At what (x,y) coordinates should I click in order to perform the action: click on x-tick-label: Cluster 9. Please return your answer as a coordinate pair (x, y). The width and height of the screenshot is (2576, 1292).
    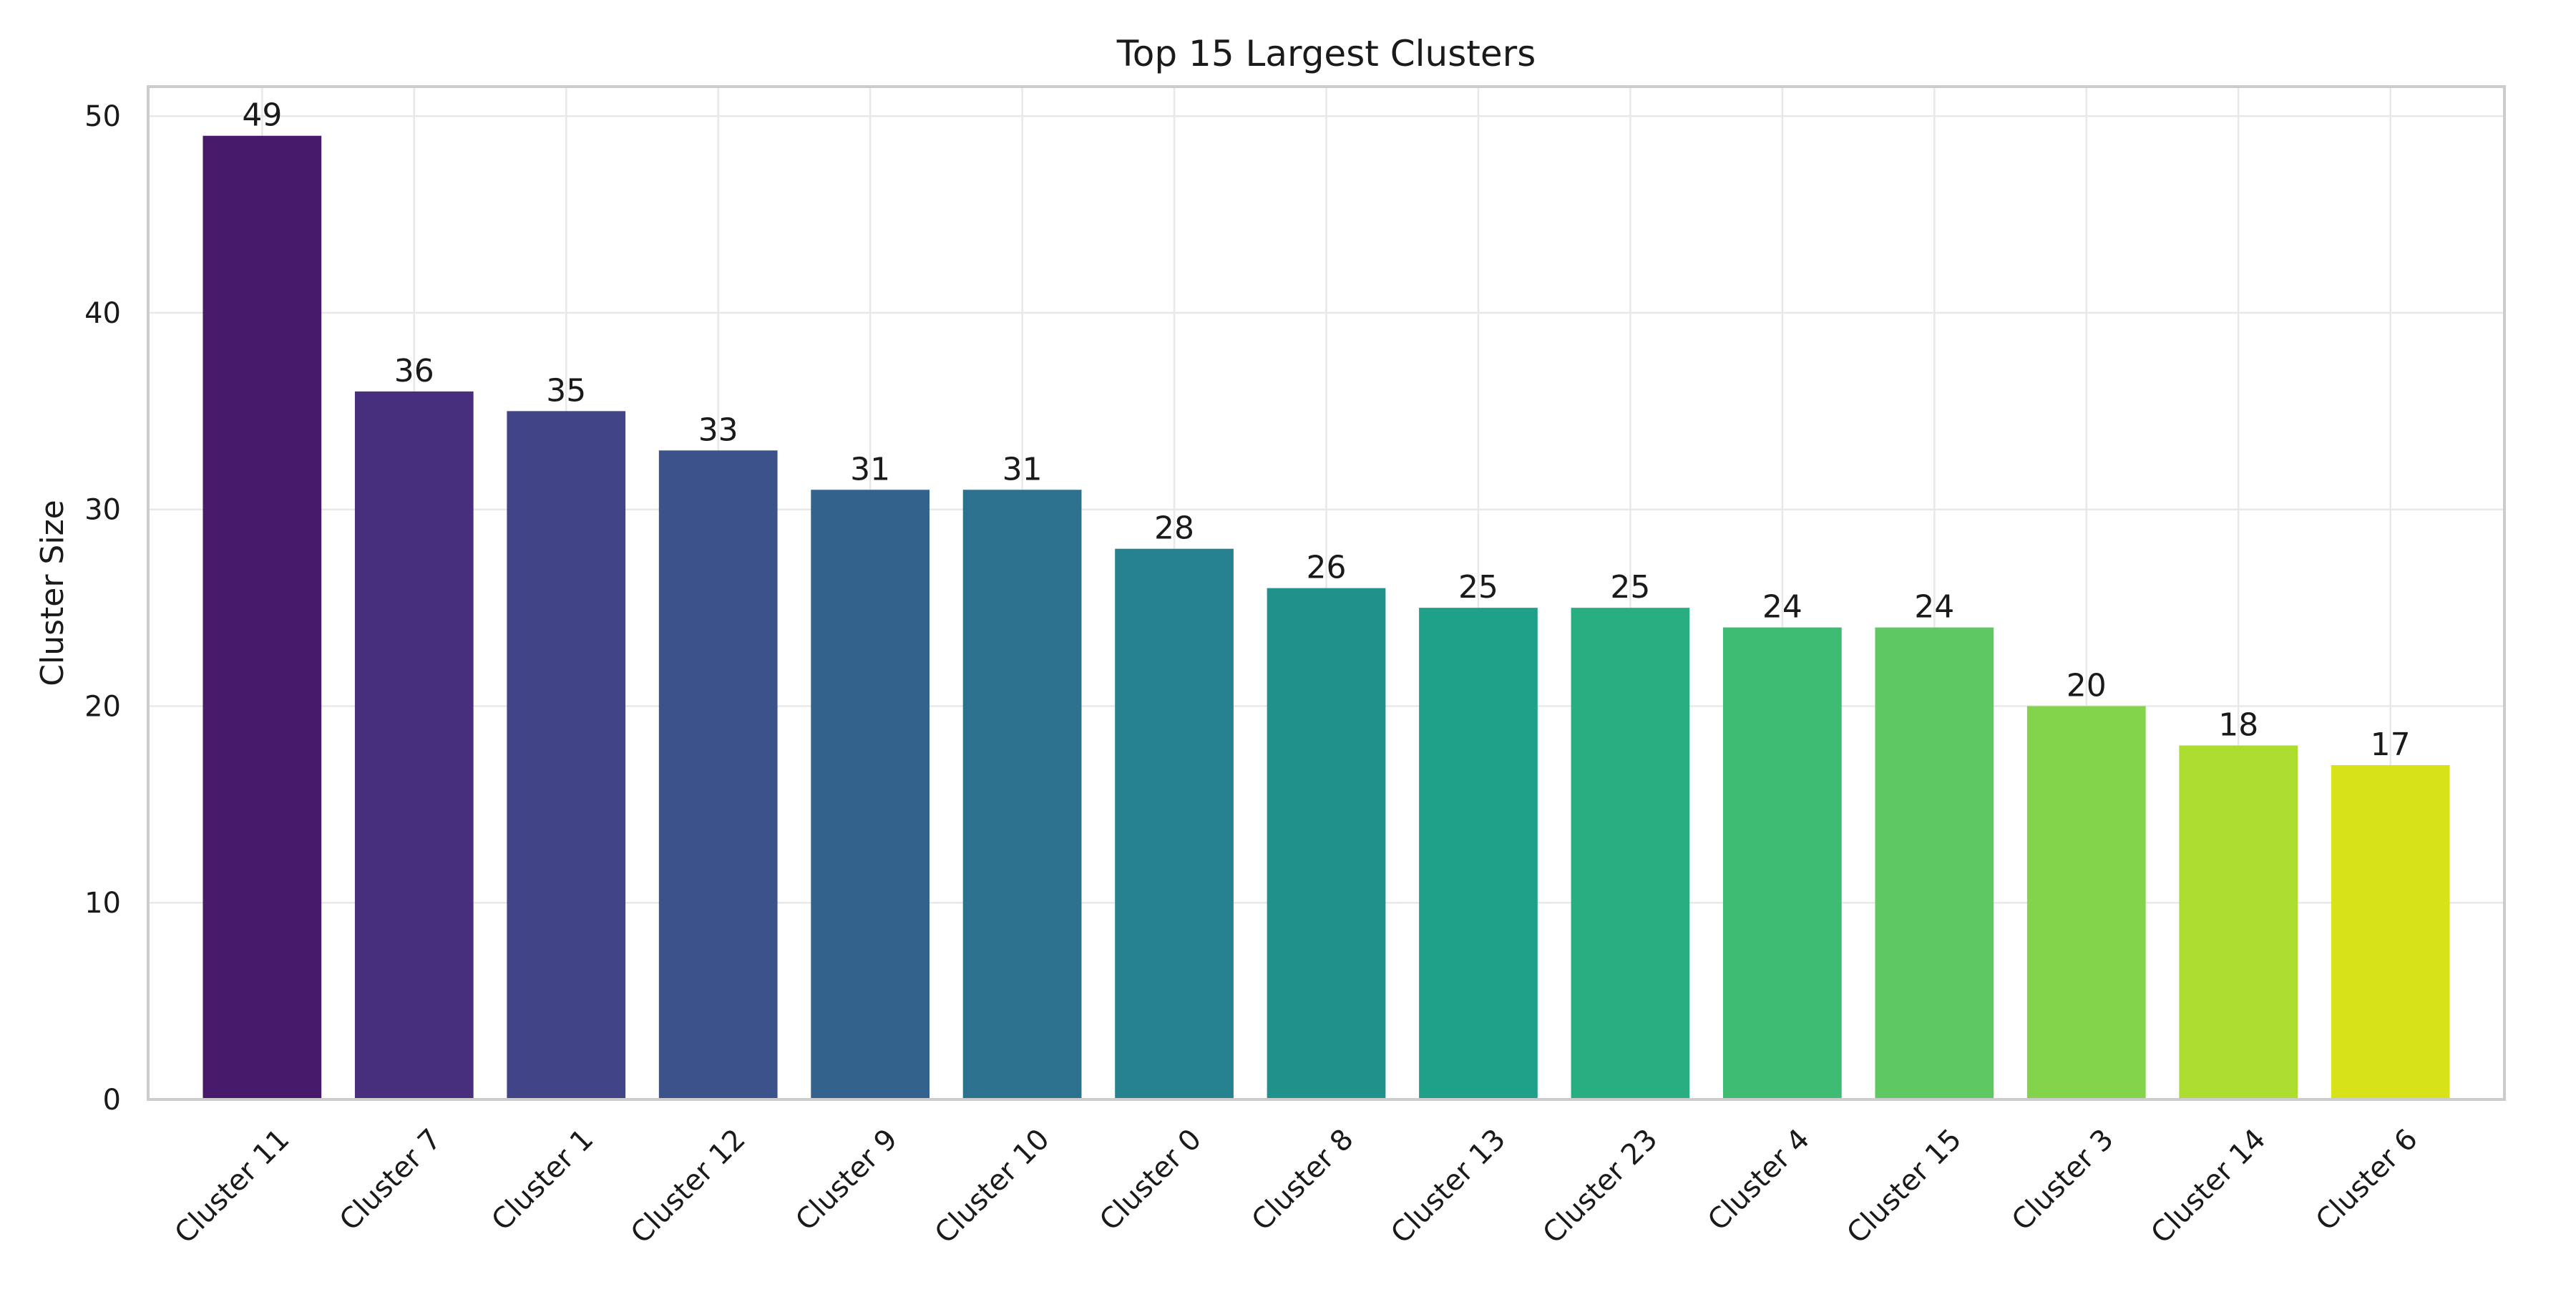
    Looking at the image, I should click on (846, 1180).